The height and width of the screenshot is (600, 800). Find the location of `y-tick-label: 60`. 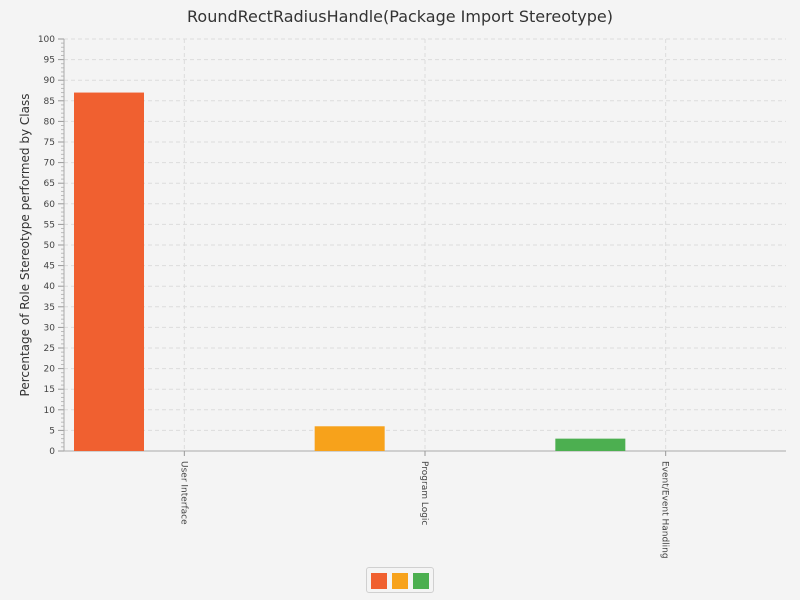

y-tick-label: 60 is located at coordinates (50, 205).